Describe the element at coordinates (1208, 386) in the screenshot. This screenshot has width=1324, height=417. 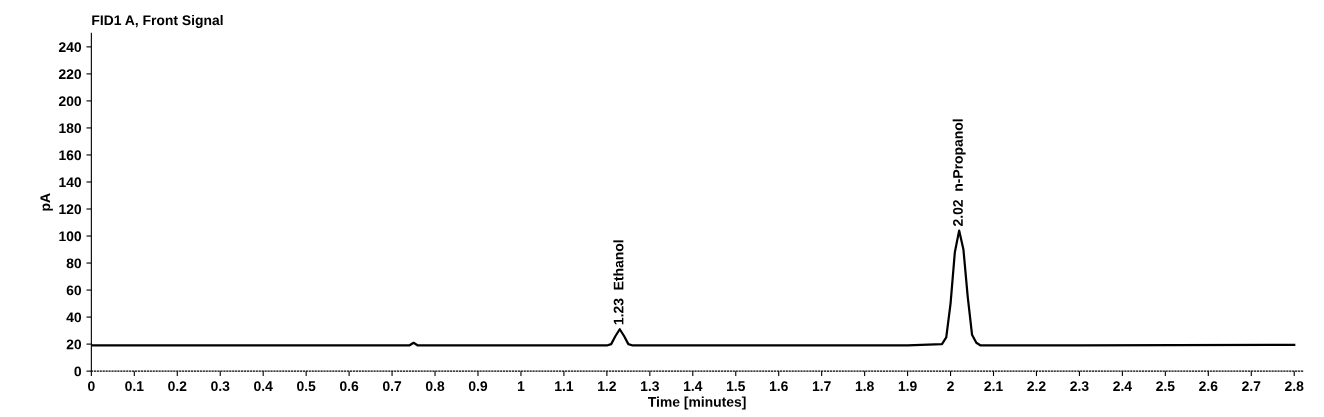
I see `x-tick-label: 2.6` at that location.